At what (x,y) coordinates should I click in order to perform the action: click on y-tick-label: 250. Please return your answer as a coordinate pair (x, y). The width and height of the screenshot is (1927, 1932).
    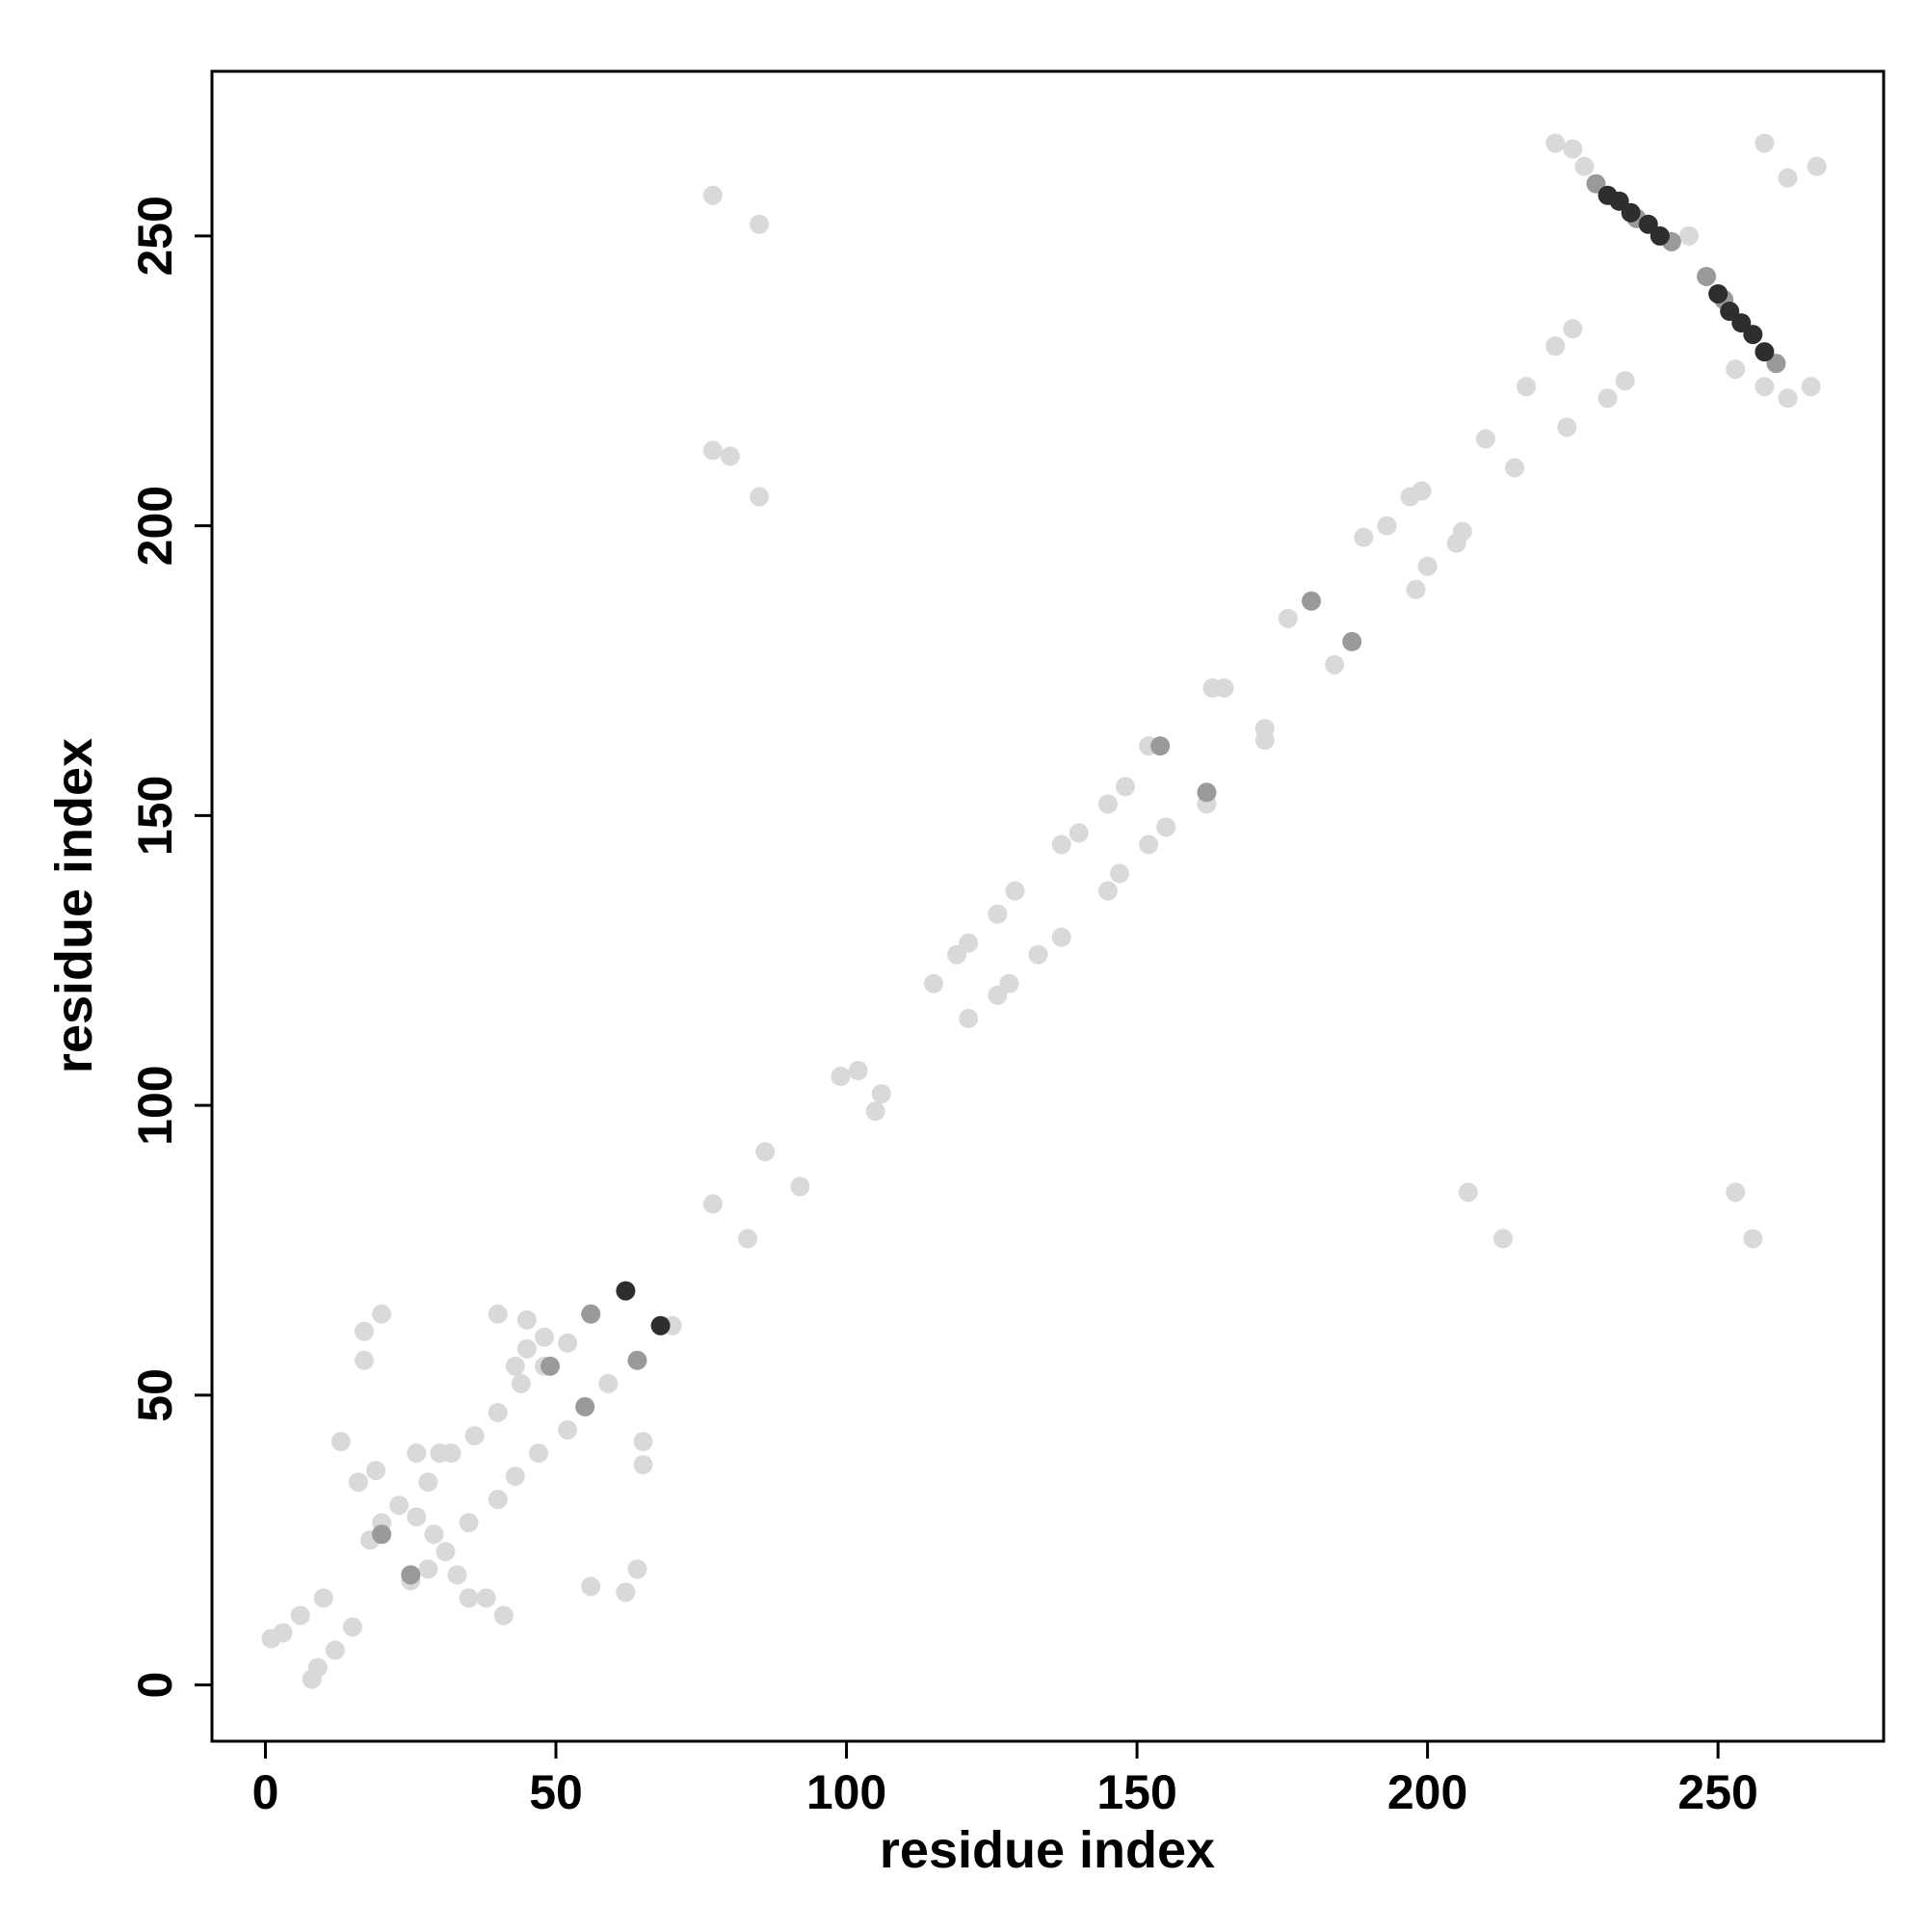
    Looking at the image, I should click on (155, 236).